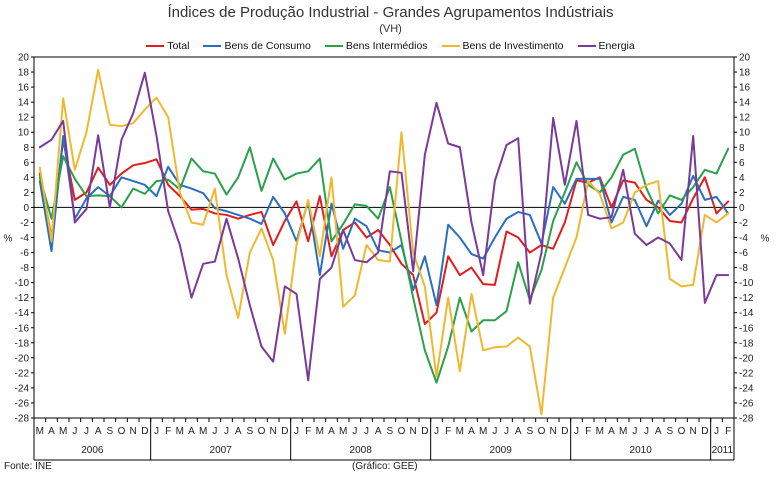 The image size is (781, 477). Describe the element at coordinates (742, 208) in the screenshot. I see `y-tick-label-right: 0` at that location.